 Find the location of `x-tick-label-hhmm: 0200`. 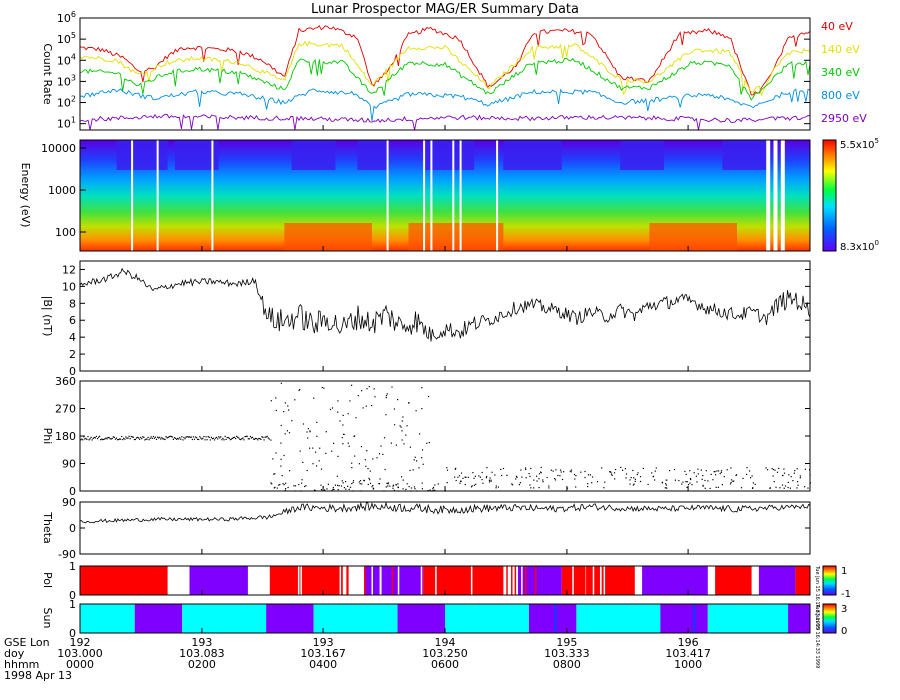

x-tick-label-hhmm: 0200 is located at coordinates (202, 664).